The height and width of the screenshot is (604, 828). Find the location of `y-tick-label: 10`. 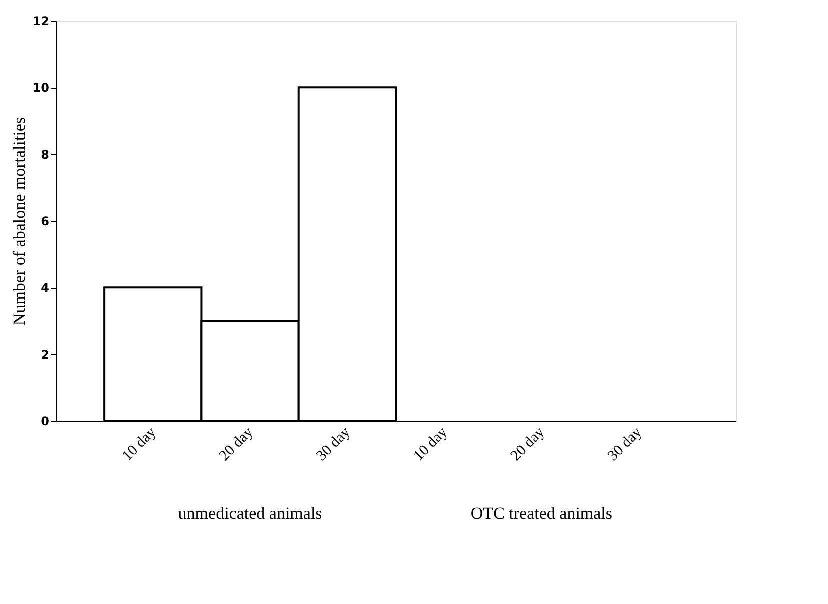

y-tick-label: 10 is located at coordinates (41, 88).